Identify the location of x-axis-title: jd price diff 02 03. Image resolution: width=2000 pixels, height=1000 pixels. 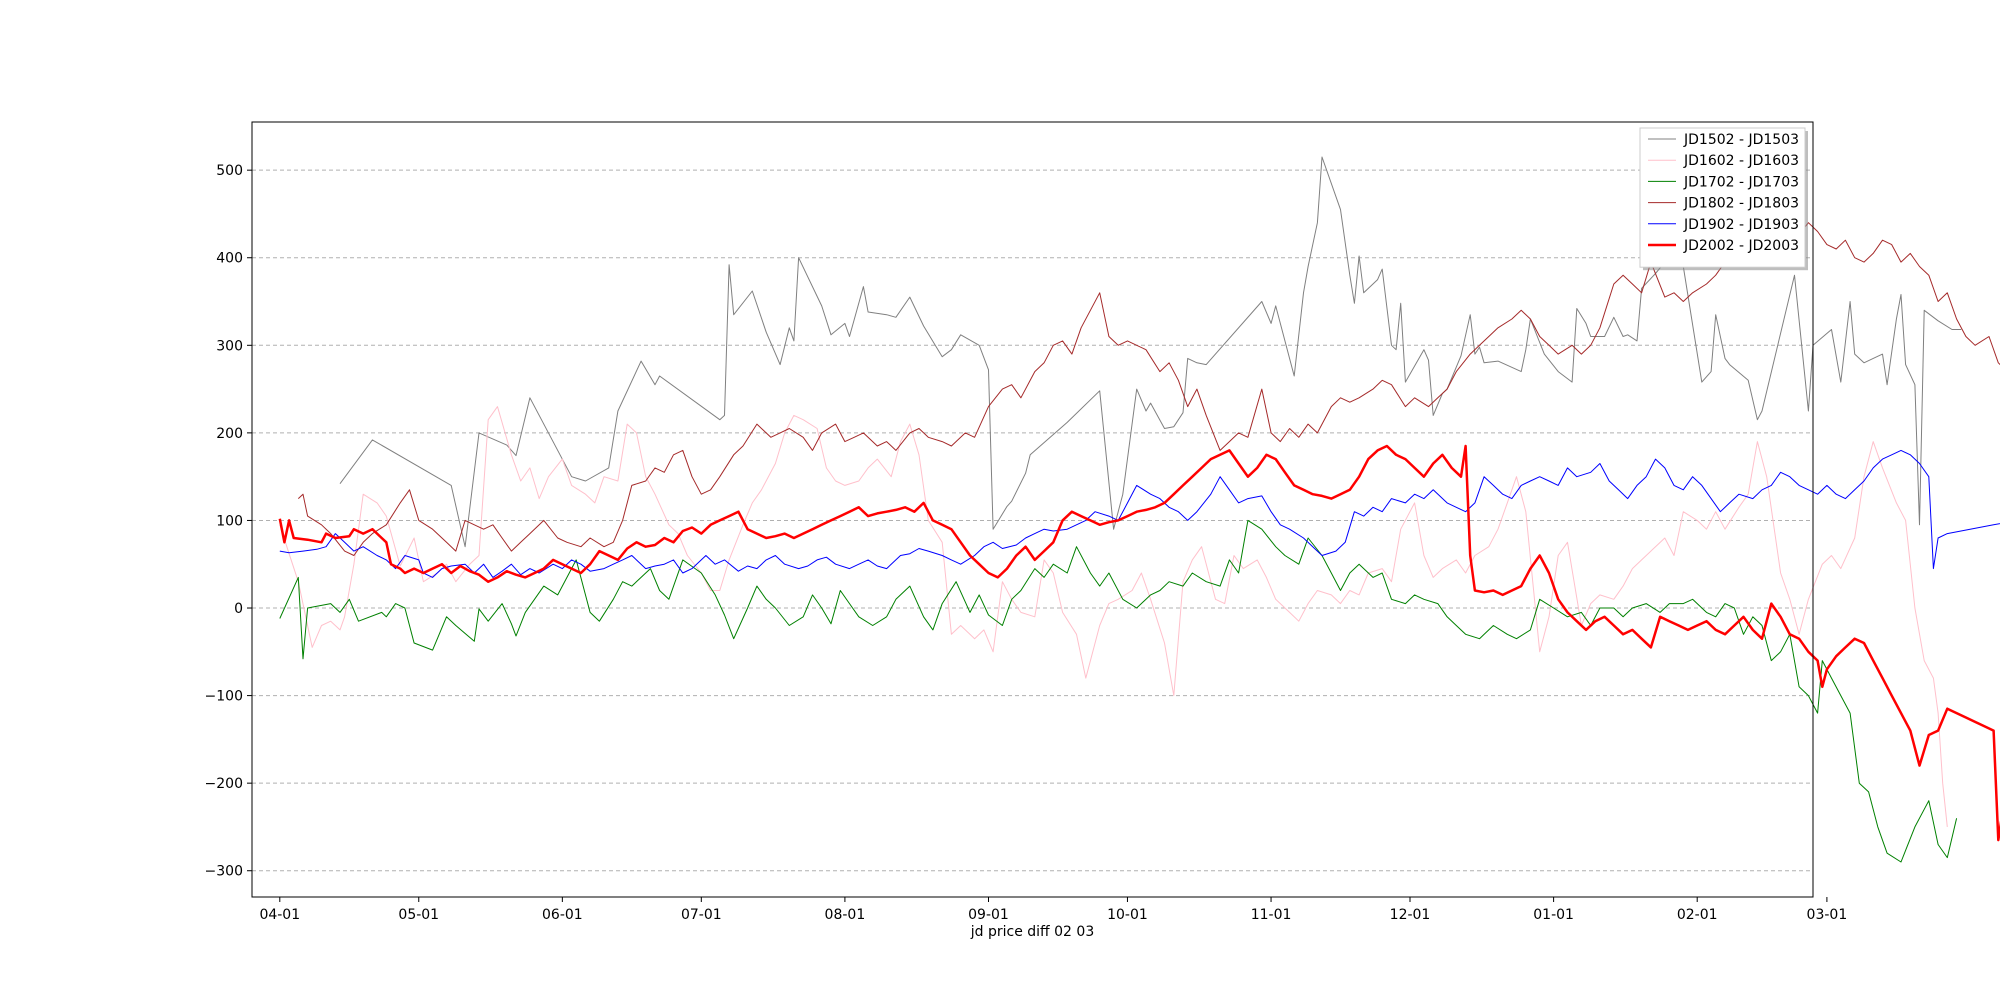
(1032, 932).